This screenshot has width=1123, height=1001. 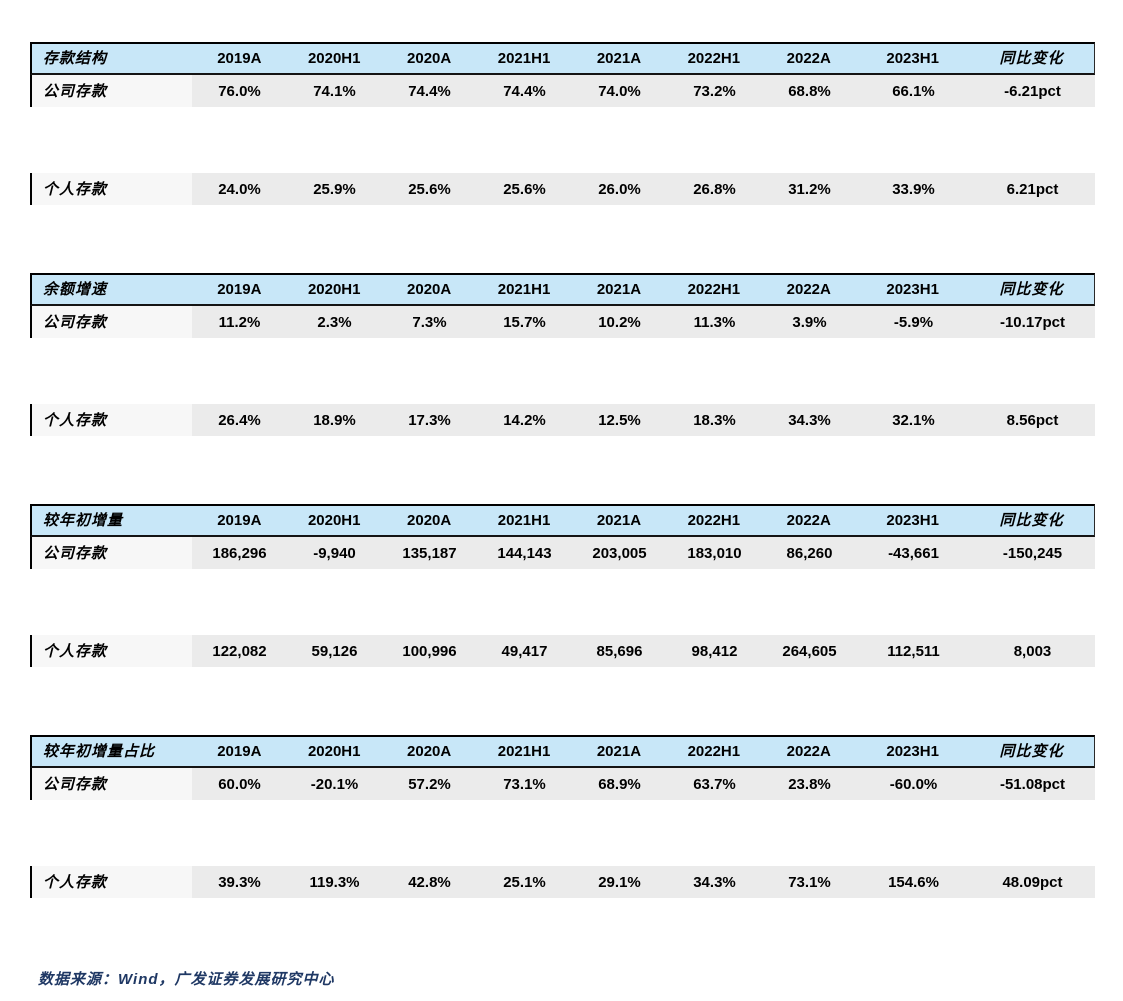 What do you see at coordinates (334, 420) in the screenshot?
I see `value-cell: 18.9%` at bounding box center [334, 420].